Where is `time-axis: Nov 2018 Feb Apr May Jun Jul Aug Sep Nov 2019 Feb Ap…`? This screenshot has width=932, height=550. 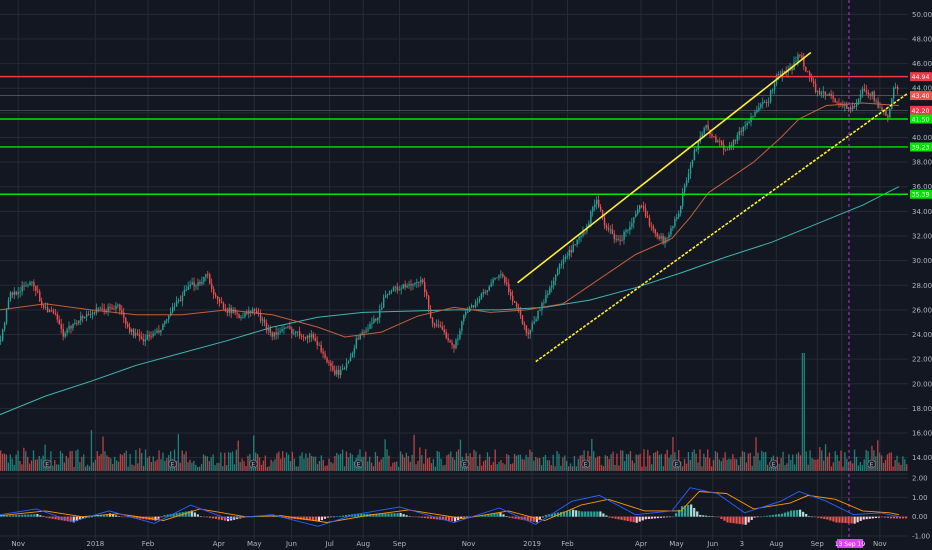
time-axis: Nov 2018 Feb Apr May Jun Jul Aug Sep Nov 2019 Feb Ap… is located at coordinates (449, 543).